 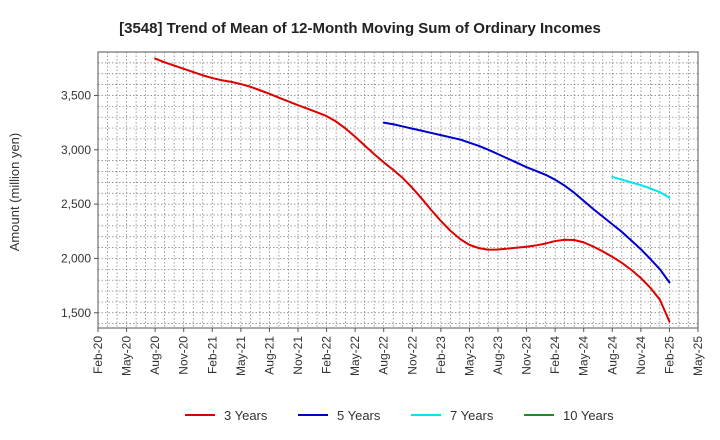 I want to click on x-tick-label: May-25, so click(x=698, y=356).